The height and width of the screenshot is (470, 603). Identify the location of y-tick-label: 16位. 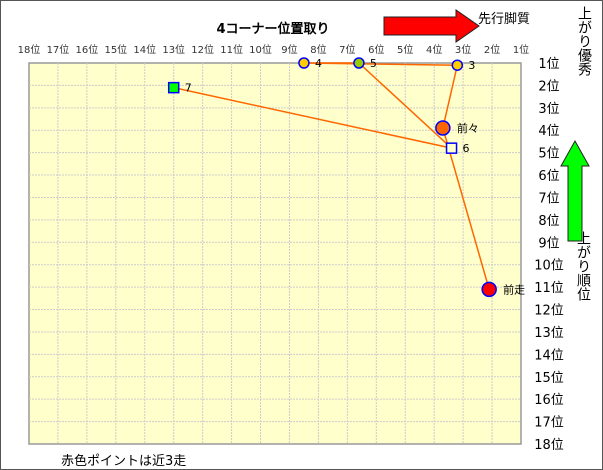
(549, 400).